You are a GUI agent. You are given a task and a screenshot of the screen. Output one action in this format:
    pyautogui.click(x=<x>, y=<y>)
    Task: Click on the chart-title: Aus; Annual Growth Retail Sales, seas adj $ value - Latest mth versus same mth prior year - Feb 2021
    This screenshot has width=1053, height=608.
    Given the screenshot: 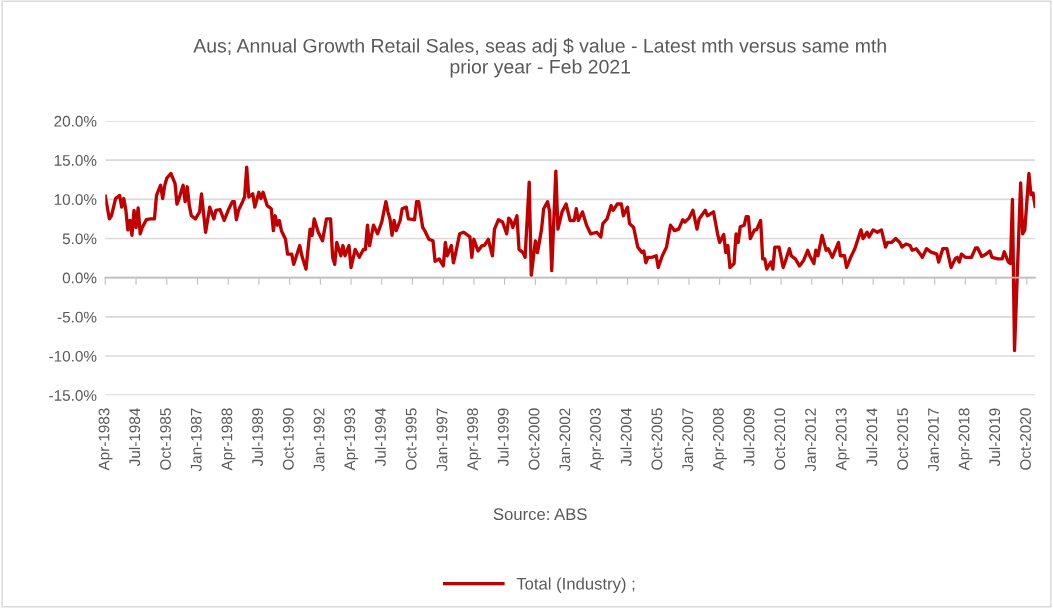 What is the action you would take?
    pyautogui.click(x=539, y=58)
    